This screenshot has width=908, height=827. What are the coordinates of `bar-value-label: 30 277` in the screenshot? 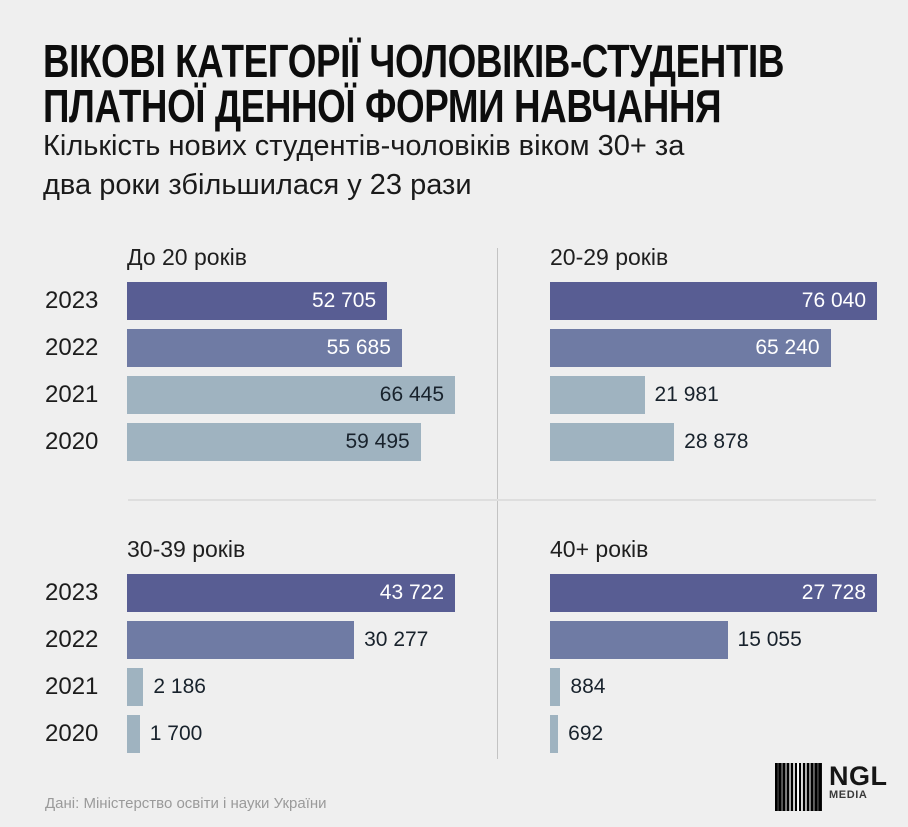 It's located at (396, 639).